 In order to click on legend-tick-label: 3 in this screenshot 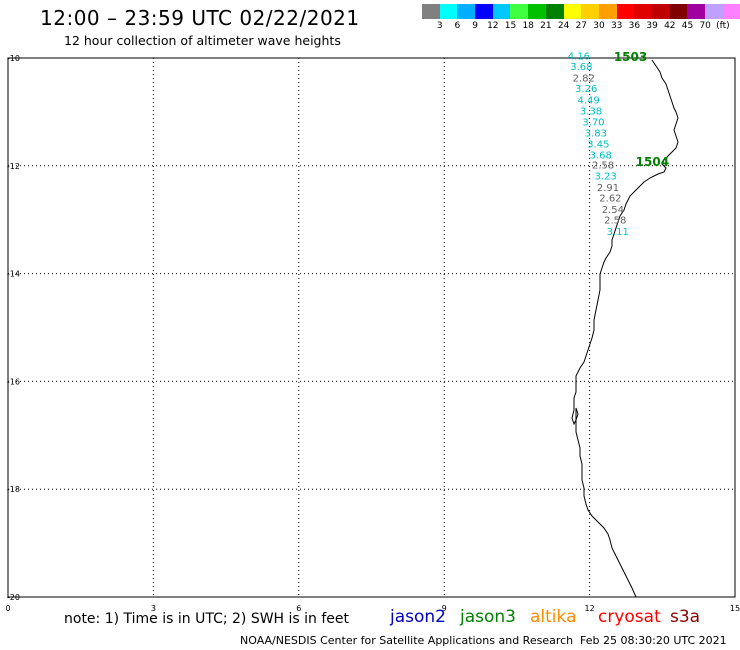, I will do `click(439, 26)`.